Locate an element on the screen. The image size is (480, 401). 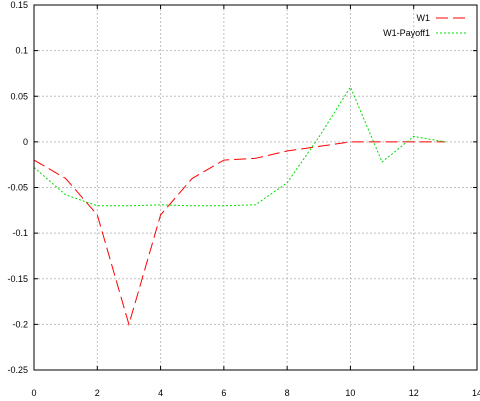
y-tick-label: -0.2 is located at coordinates (20, 324).